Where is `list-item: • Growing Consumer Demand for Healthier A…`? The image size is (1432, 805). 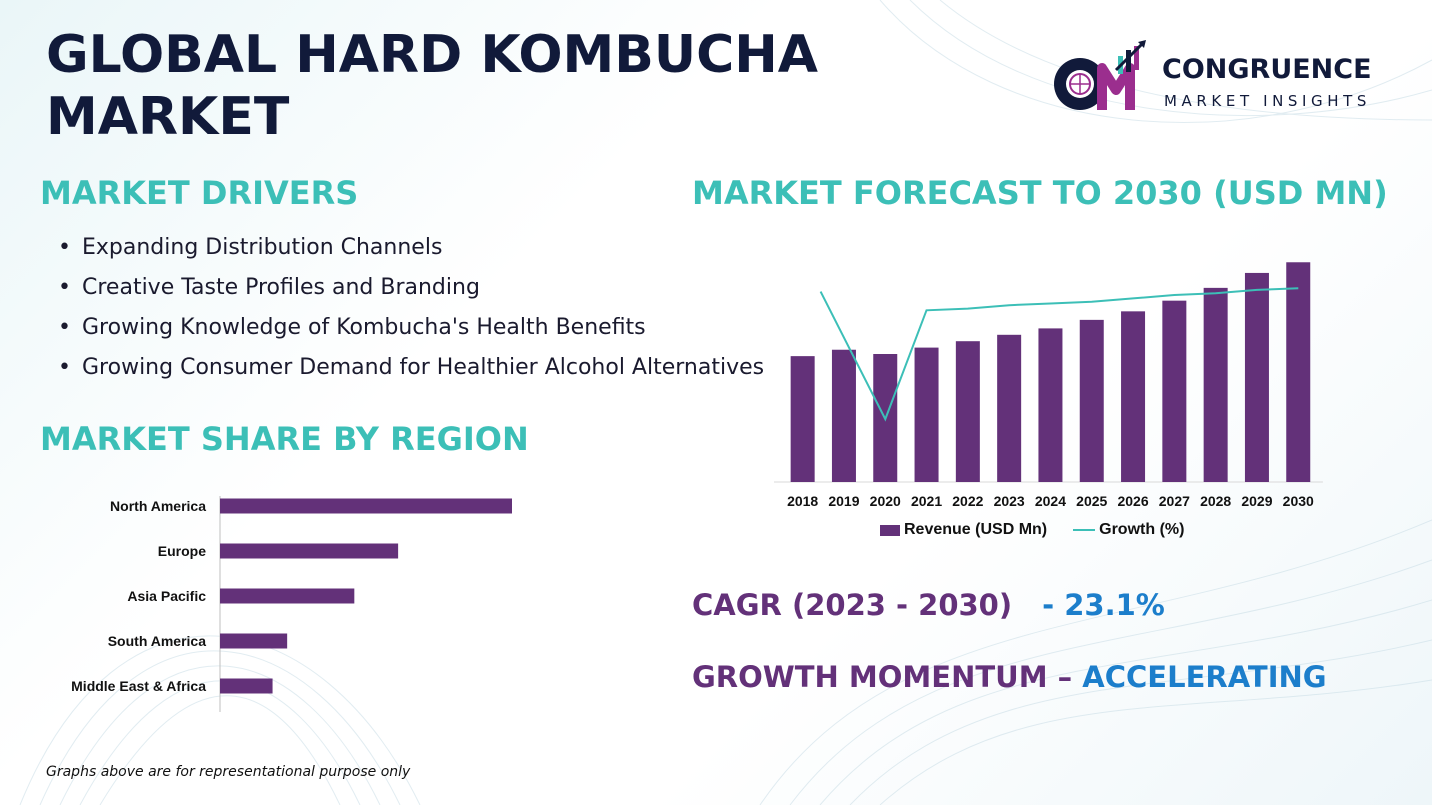
list-item: • Growing Consumer Demand for Healthier A… is located at coordinates (412, 368).